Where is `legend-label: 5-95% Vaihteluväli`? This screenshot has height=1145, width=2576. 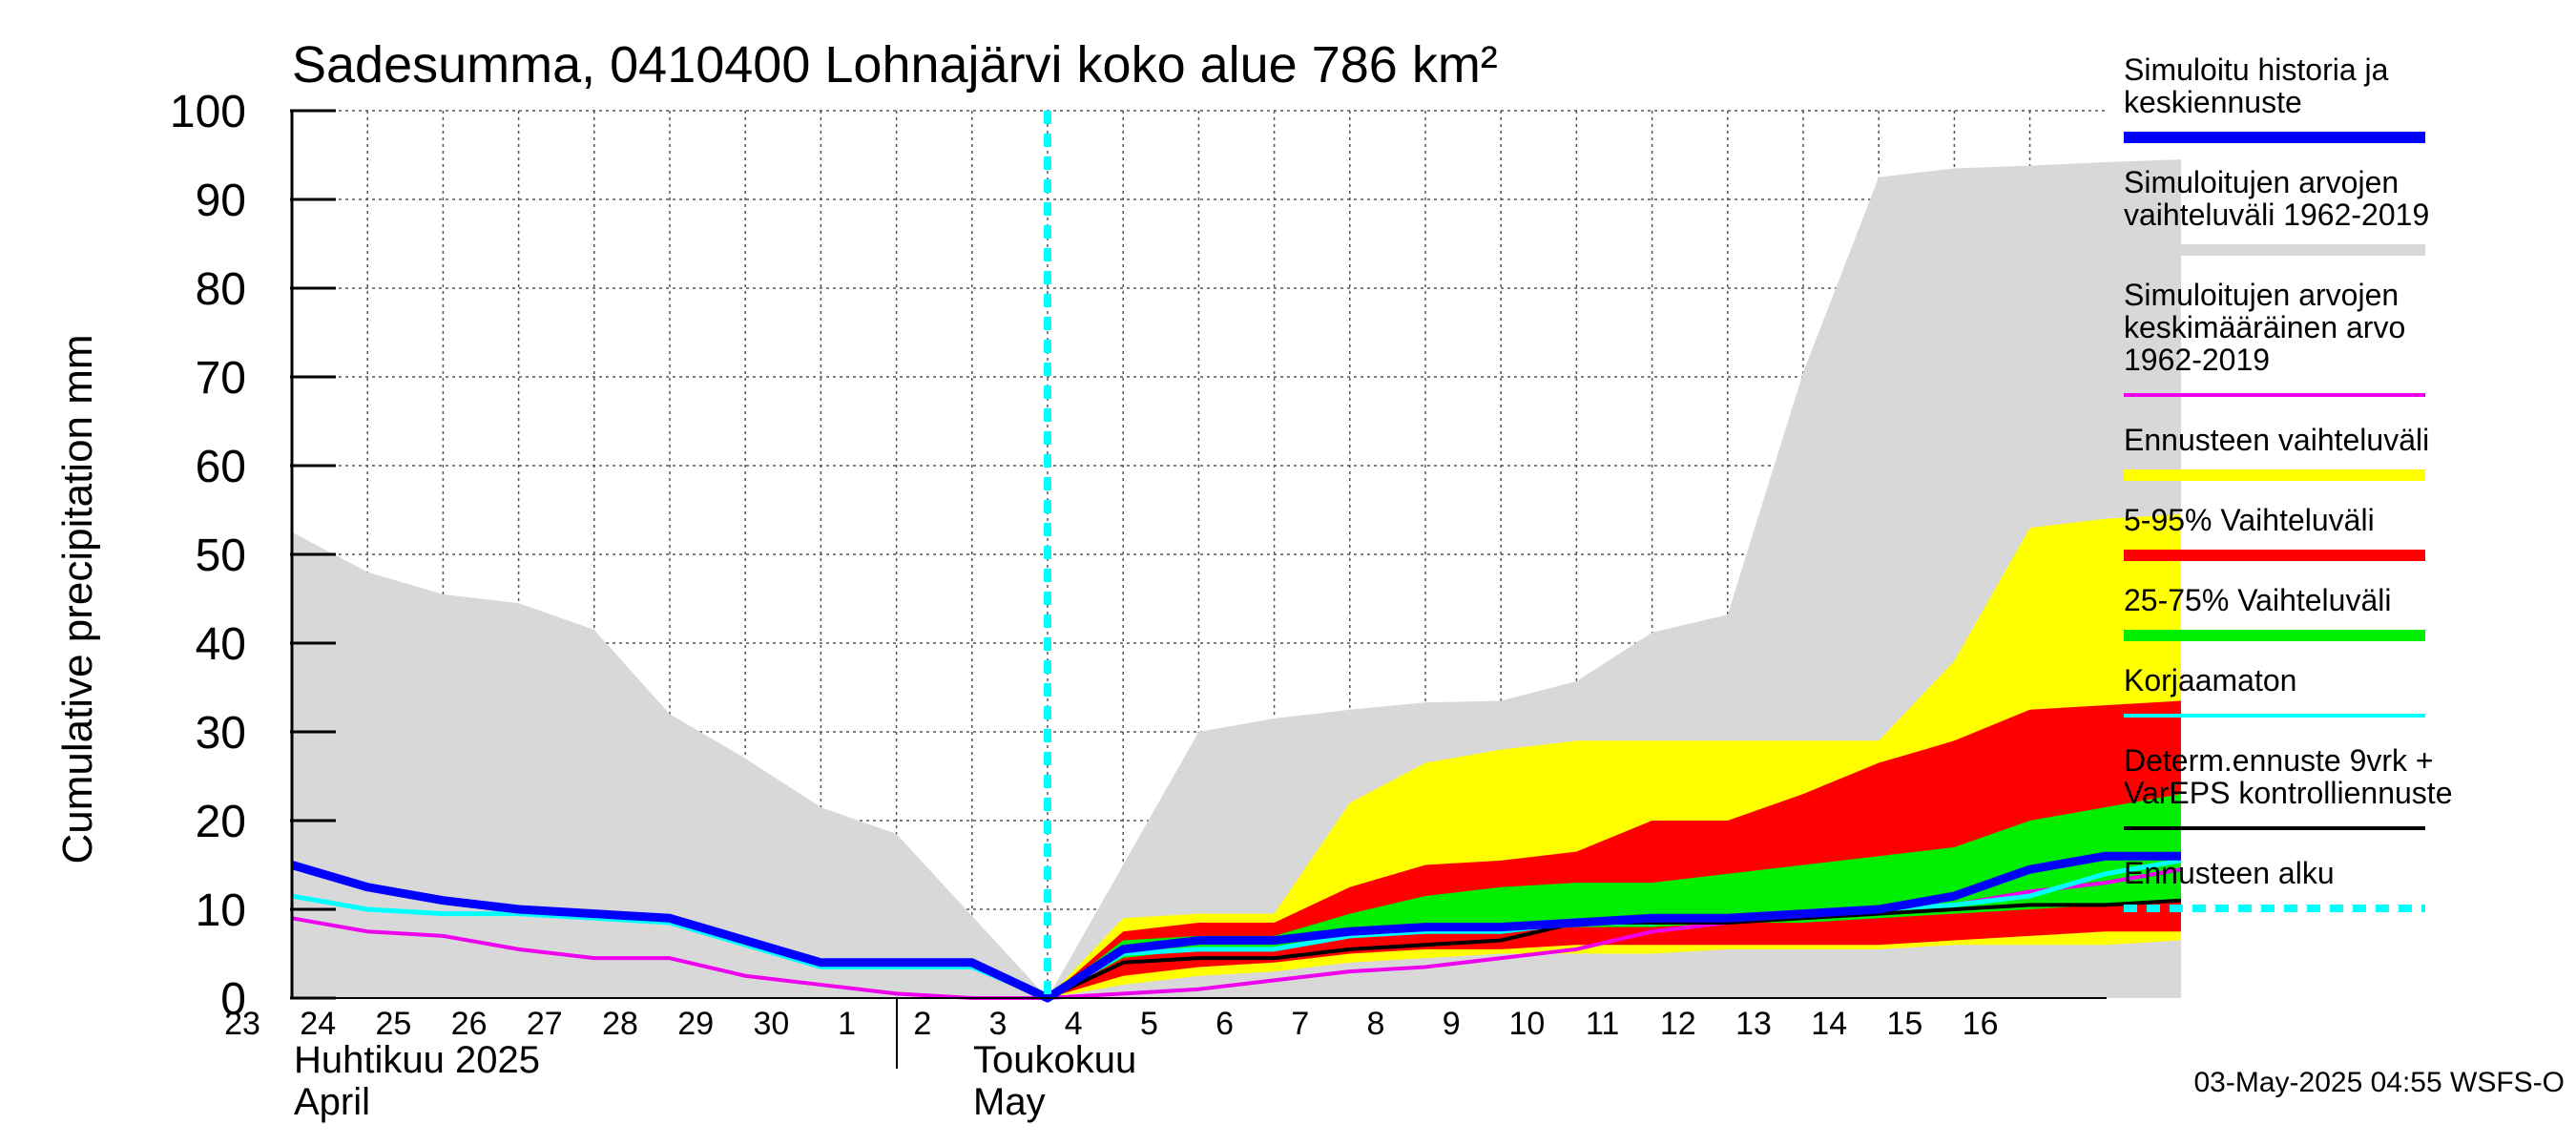 legend-label: 5-95% Vaihteluväli is located at coordinates (2249, 520).